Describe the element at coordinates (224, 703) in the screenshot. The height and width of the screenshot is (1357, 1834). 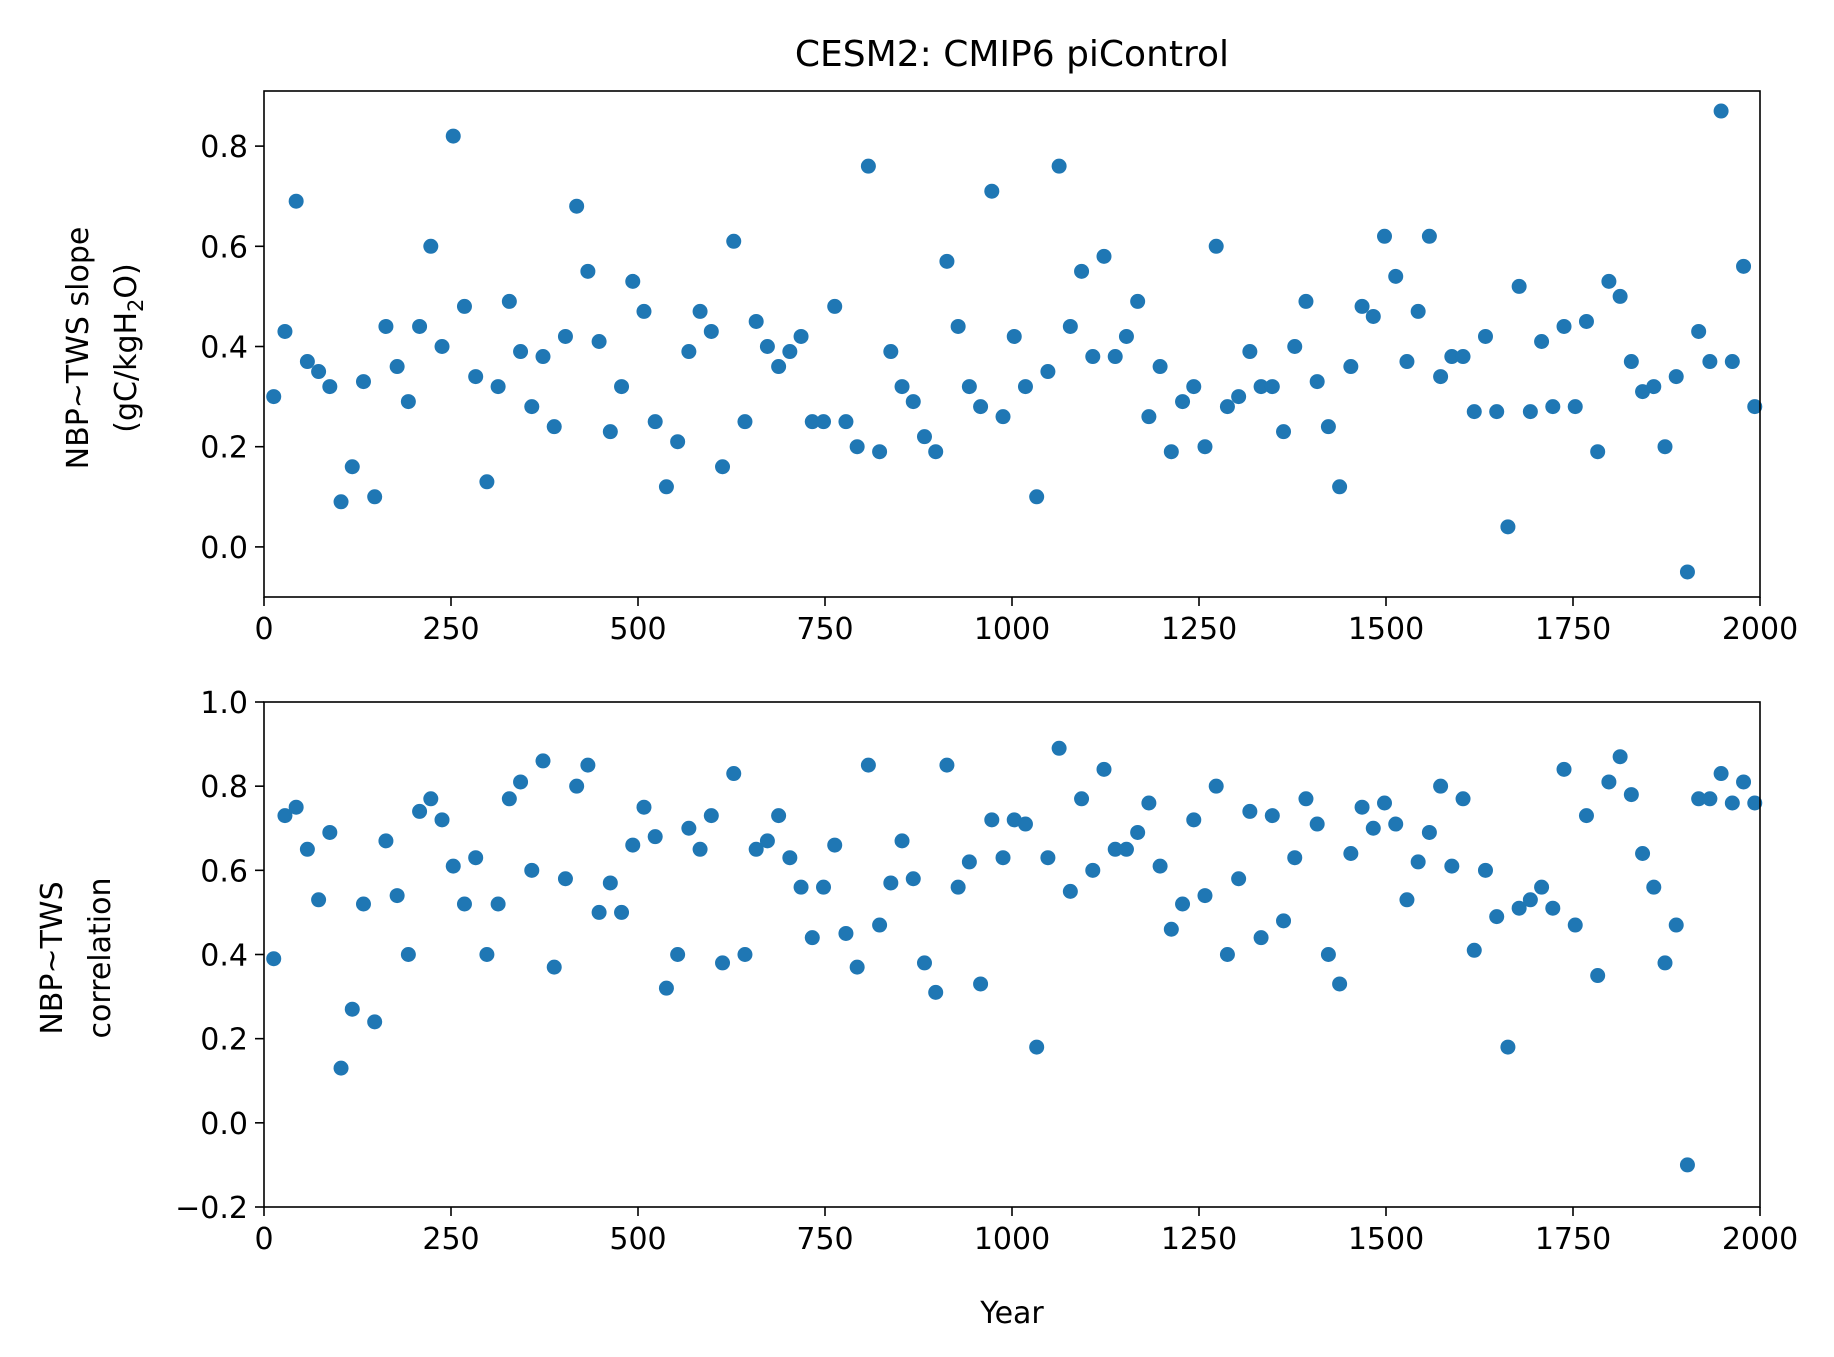
I see `correlation-ytick-label: 1.0` at that location.